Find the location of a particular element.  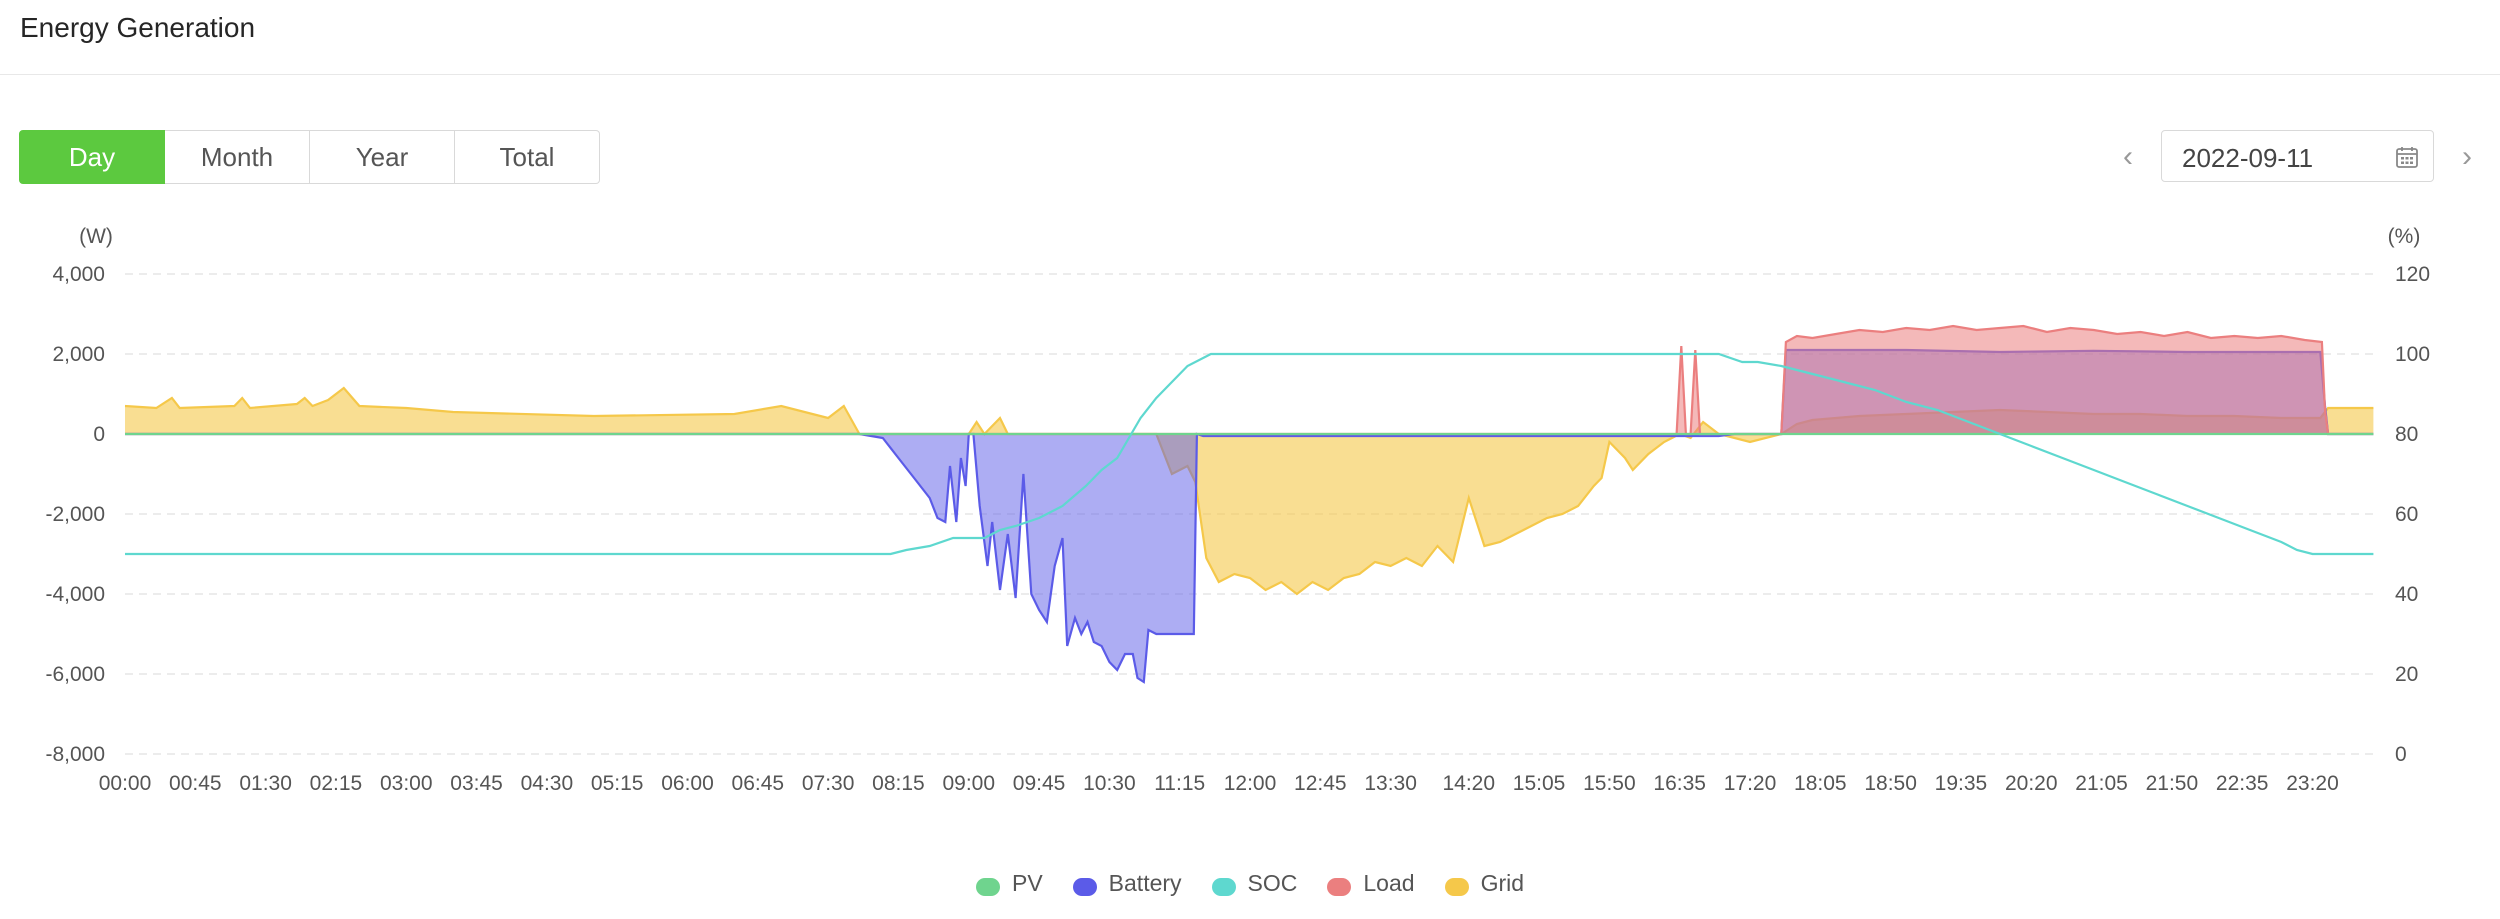

chevron-left-icon: ‹ is located at coordinates (2128, 156).